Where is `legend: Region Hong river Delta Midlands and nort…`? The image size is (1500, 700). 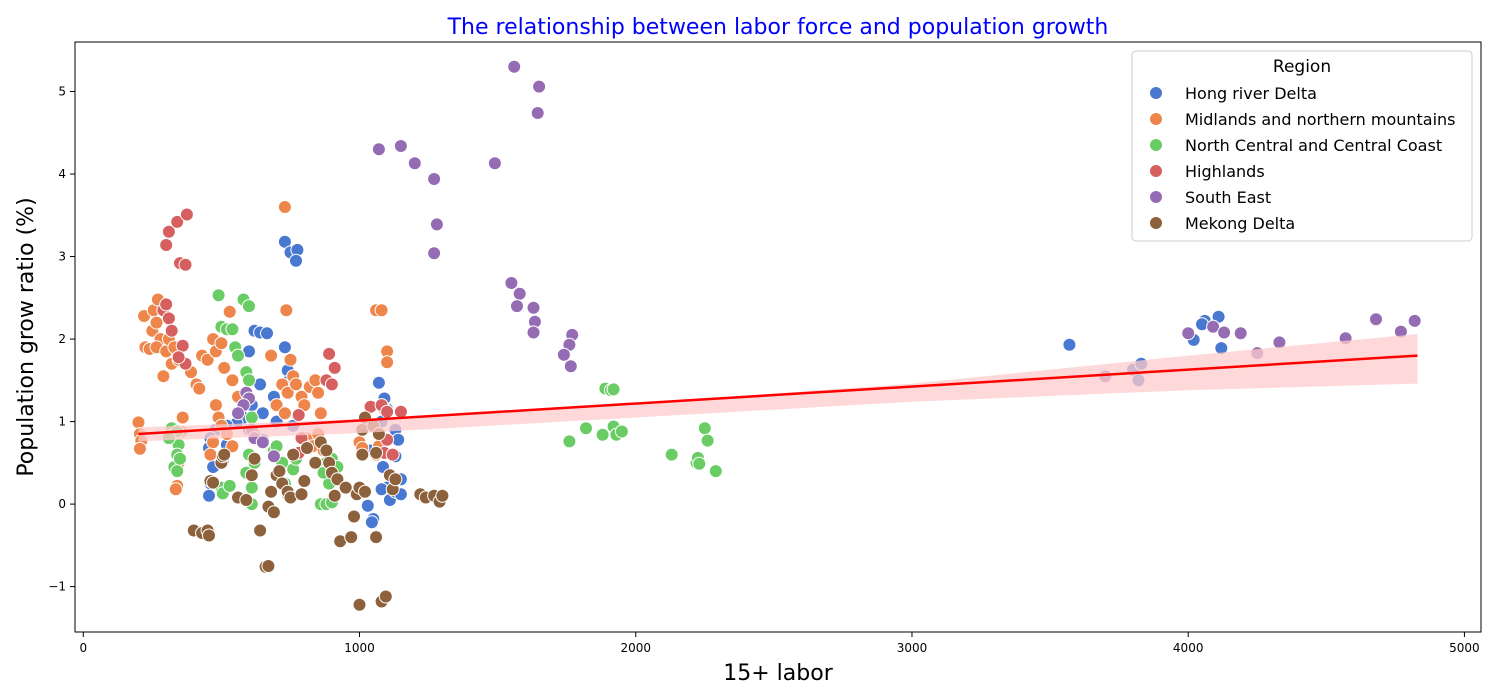 legend: Region Hong river Delta Midlands and nort… is located at coordinates (1302, 146).